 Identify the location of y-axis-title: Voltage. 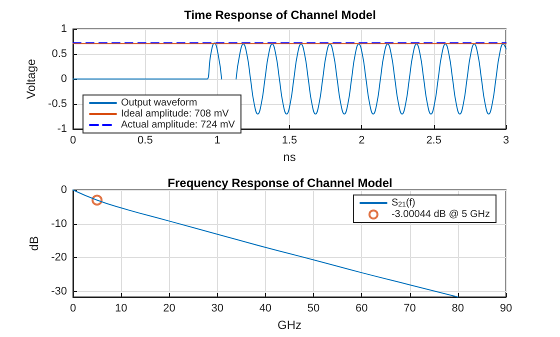
(31, 79).